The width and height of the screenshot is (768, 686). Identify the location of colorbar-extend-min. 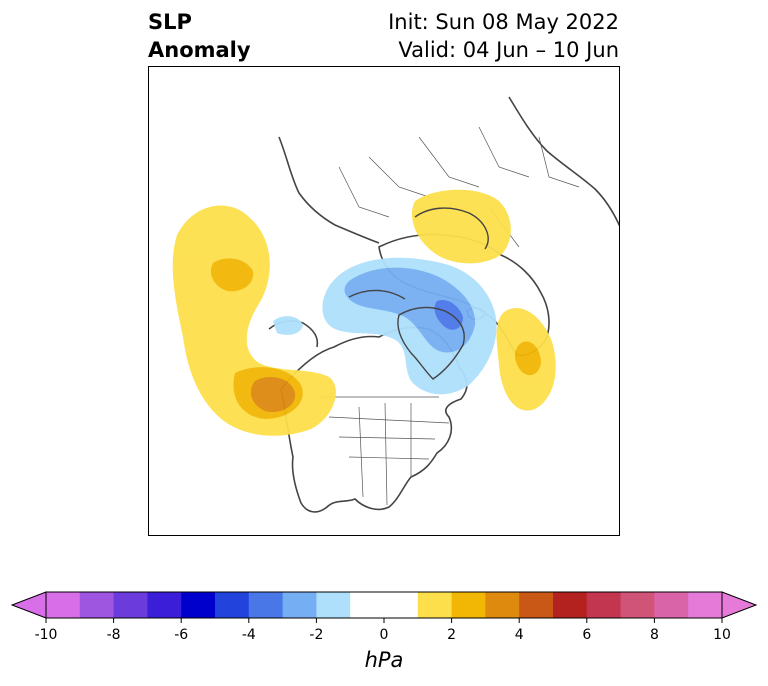
(28, 605).